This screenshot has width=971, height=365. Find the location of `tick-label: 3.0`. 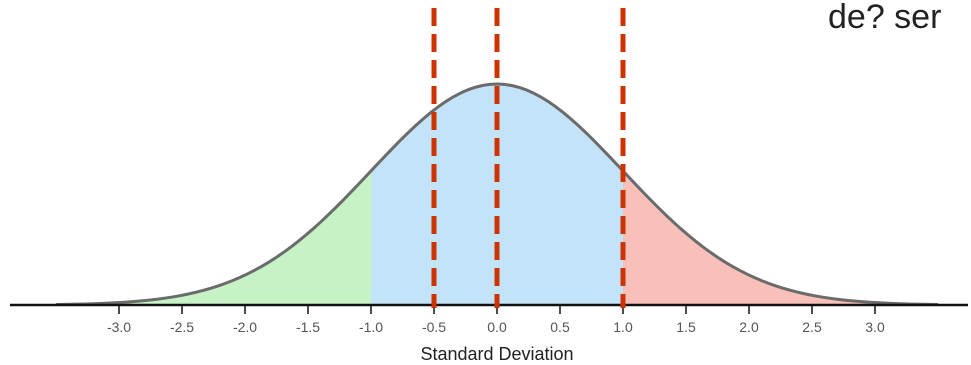

tick-label: 3.0 is located at coordinates (875, 327).